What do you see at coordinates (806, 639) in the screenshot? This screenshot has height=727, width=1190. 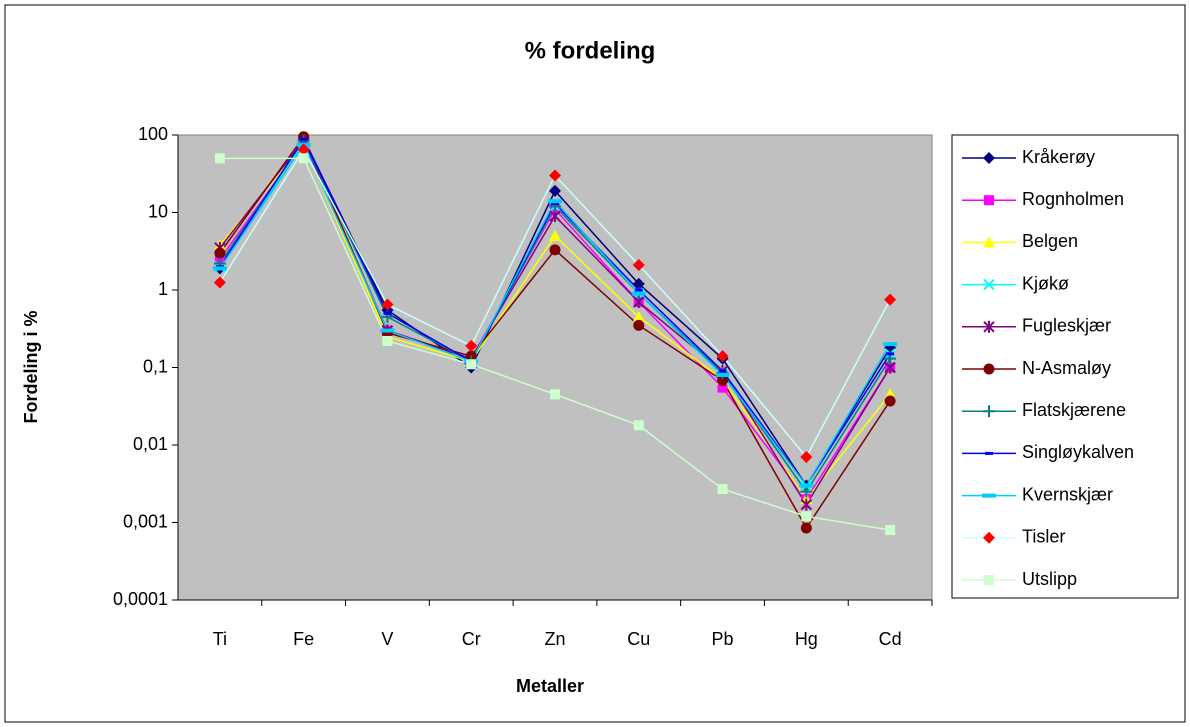 I see `x-tick-label: Hg` at bounding box center [806, 639].